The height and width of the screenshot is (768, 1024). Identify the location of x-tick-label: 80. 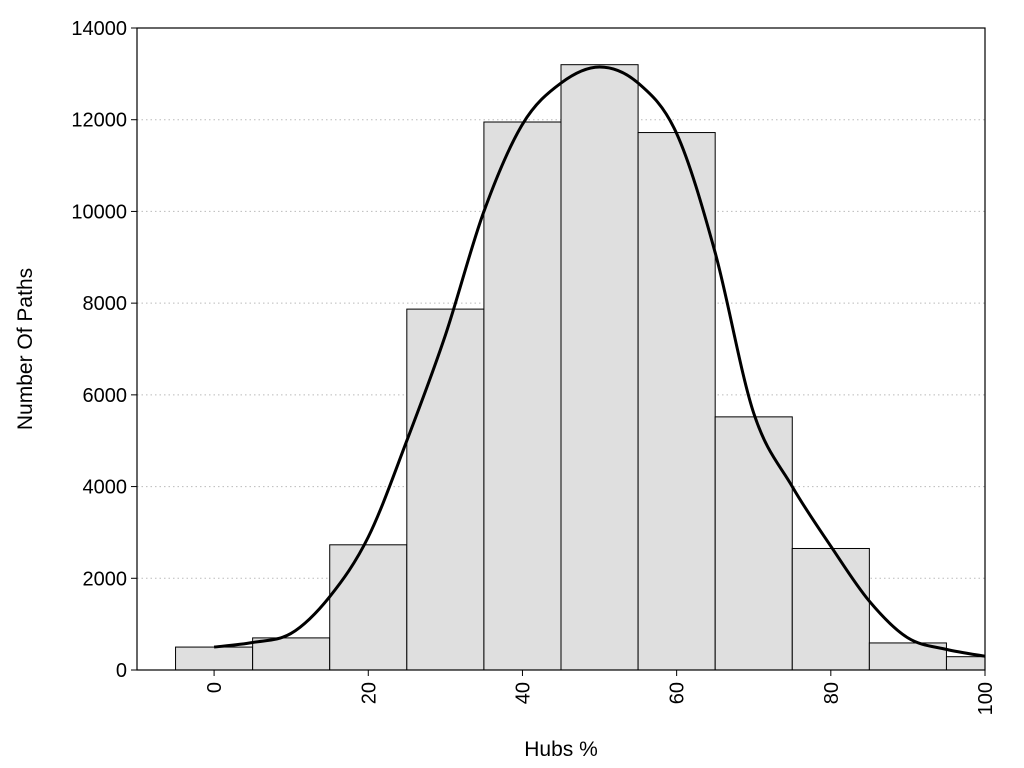
(832, 693).